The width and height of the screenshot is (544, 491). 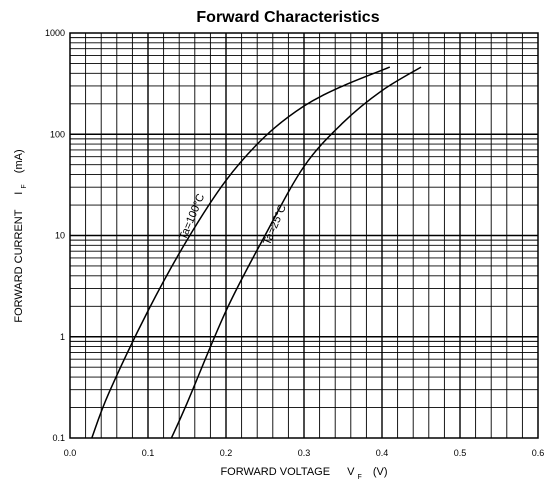 I want to click on y-tick-labels: 0.1 1 10 100 1000, so click(x=55, y=235).